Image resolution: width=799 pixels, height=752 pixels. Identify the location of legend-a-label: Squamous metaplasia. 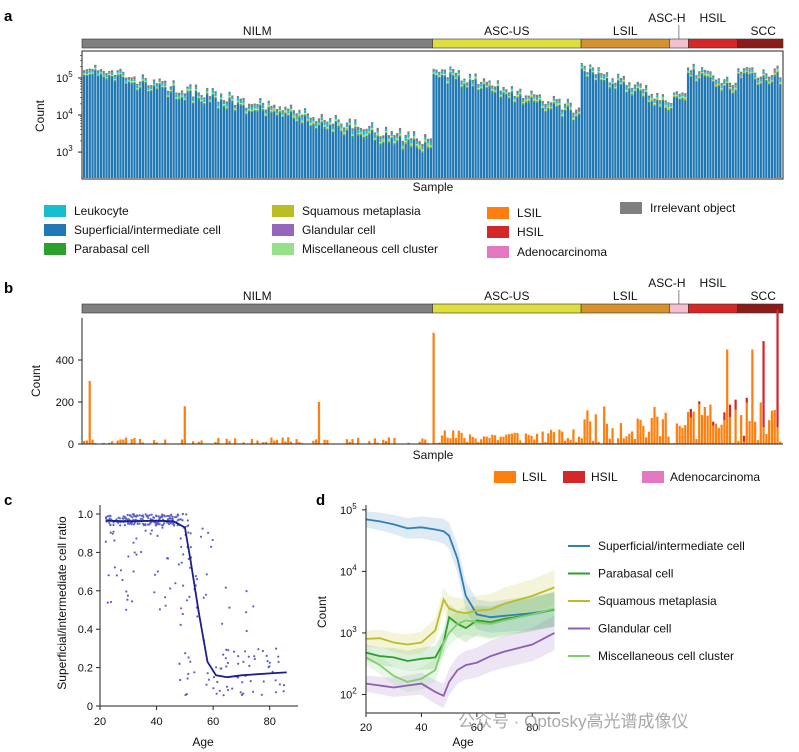
(361, 211).